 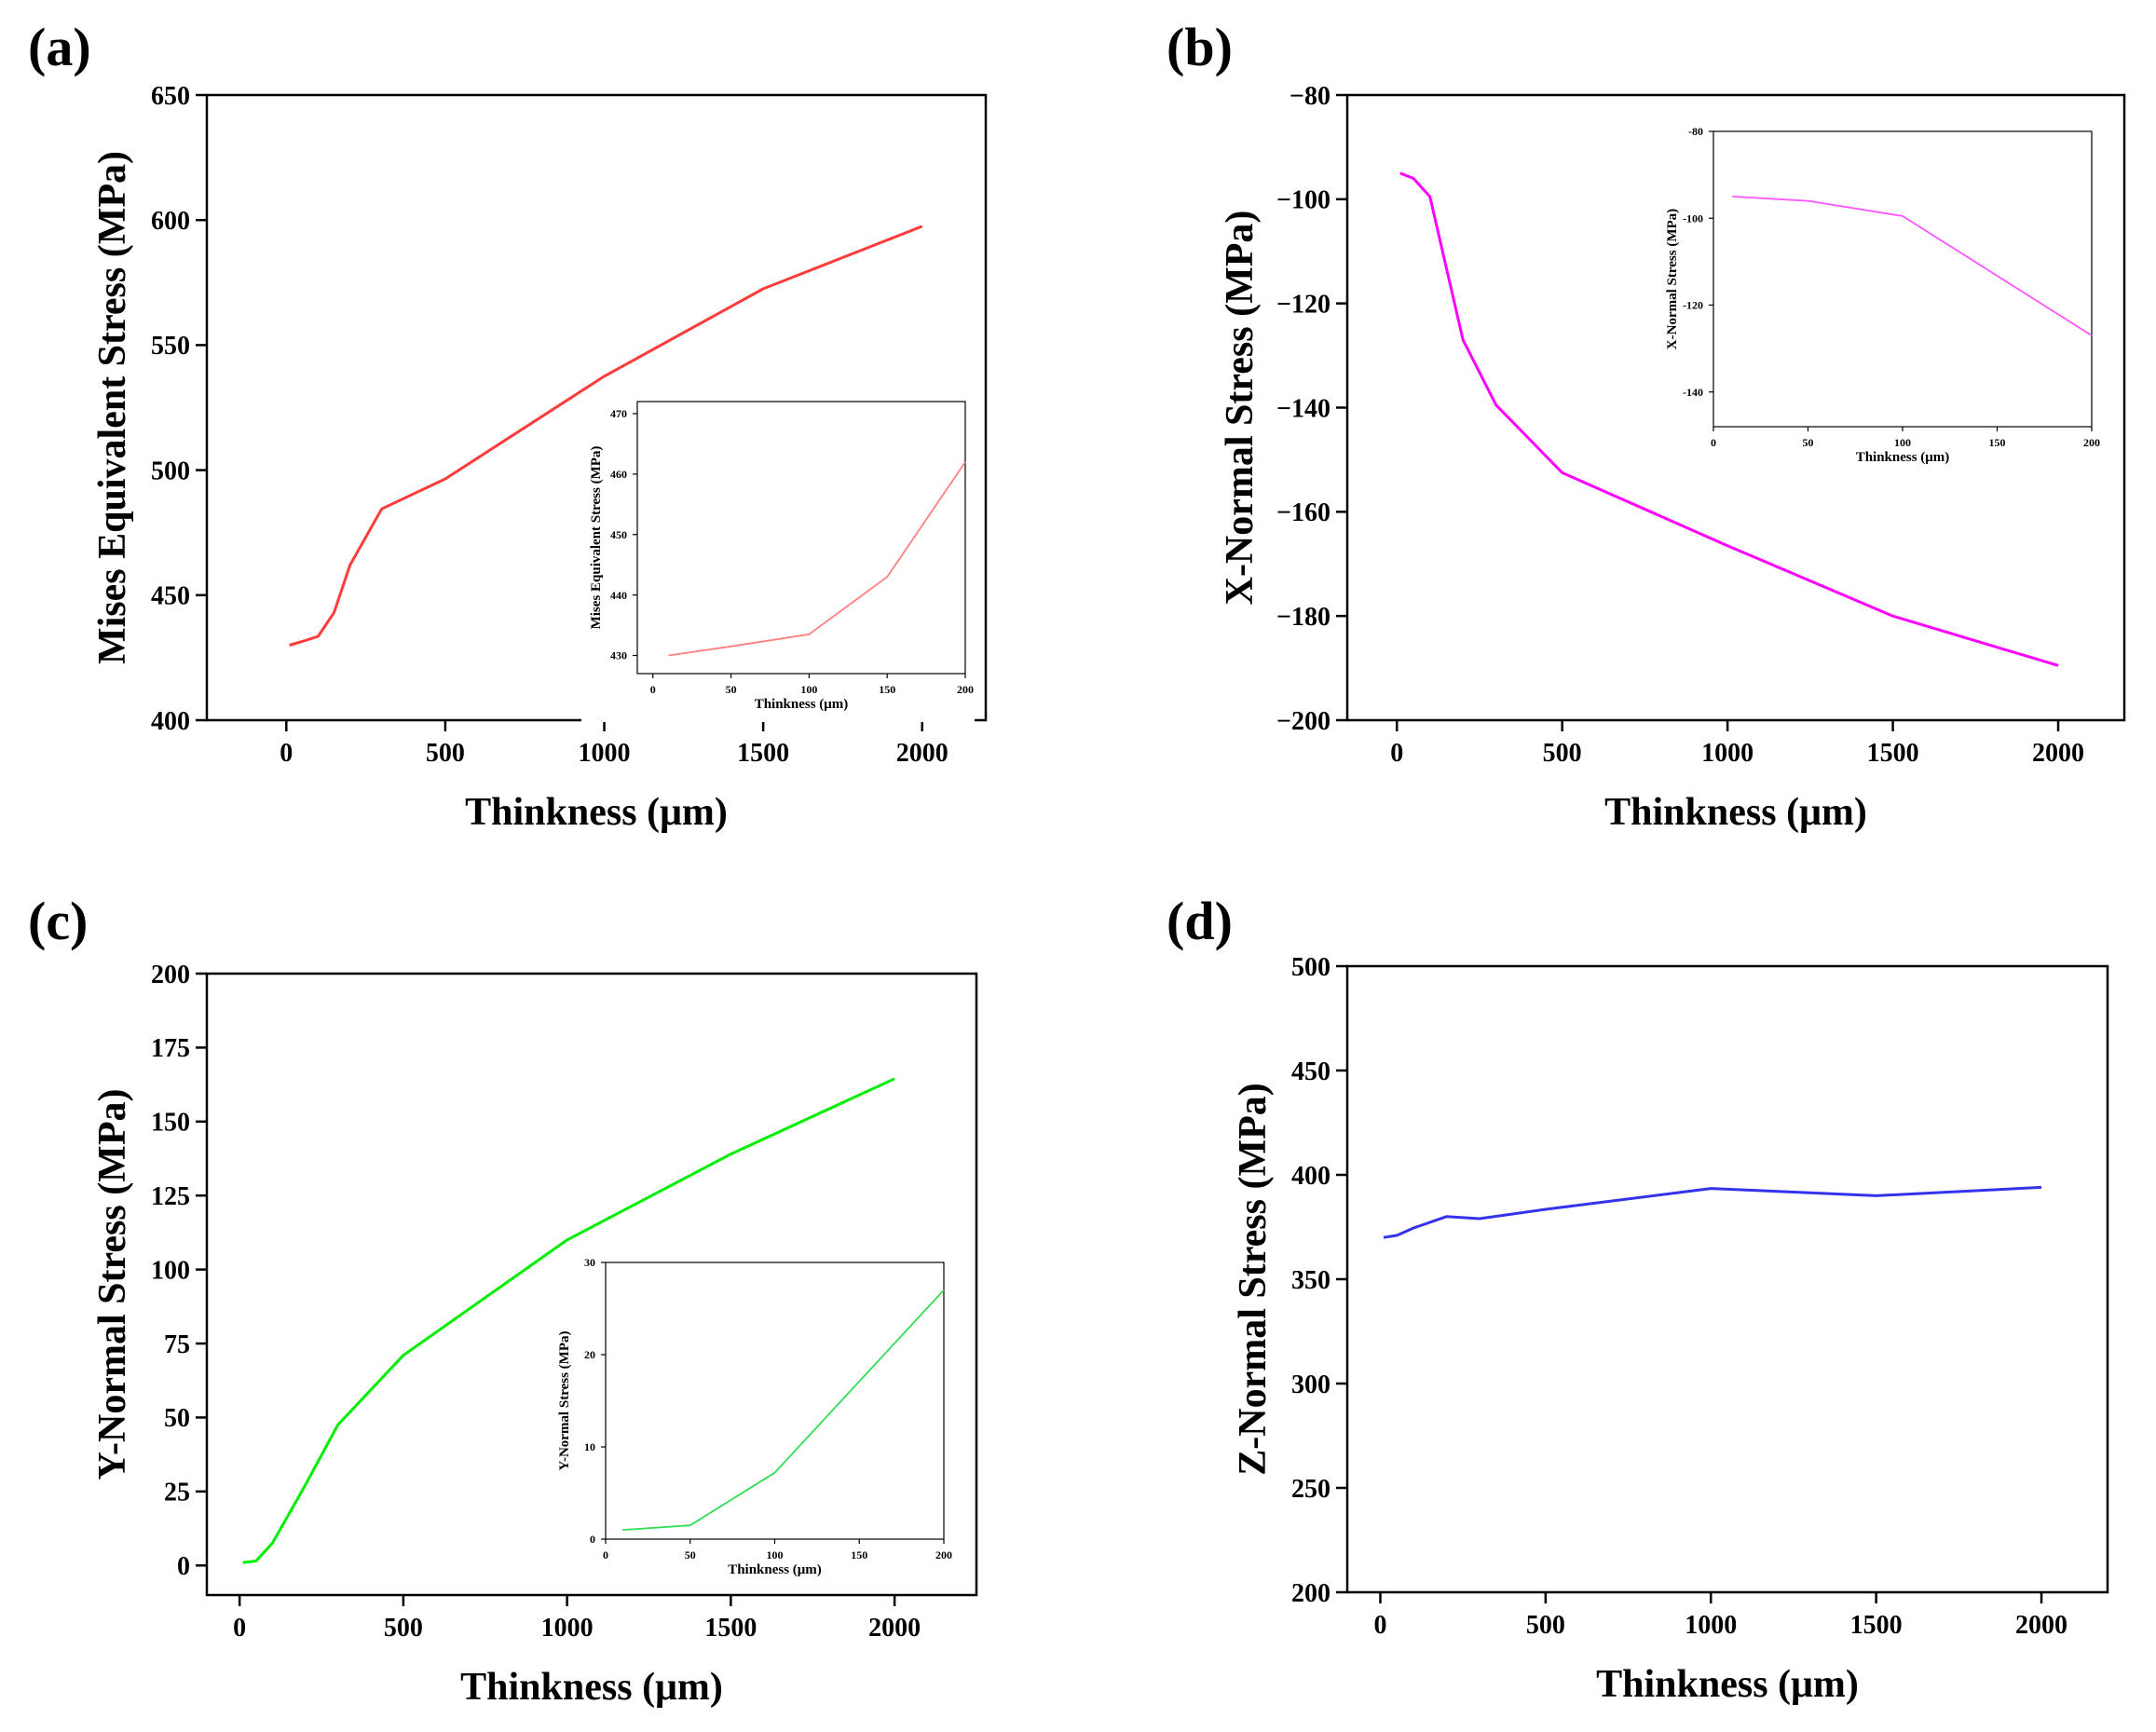 I want to click on panel-b-y-tick-label: −120, so click(x=1303, y=305).